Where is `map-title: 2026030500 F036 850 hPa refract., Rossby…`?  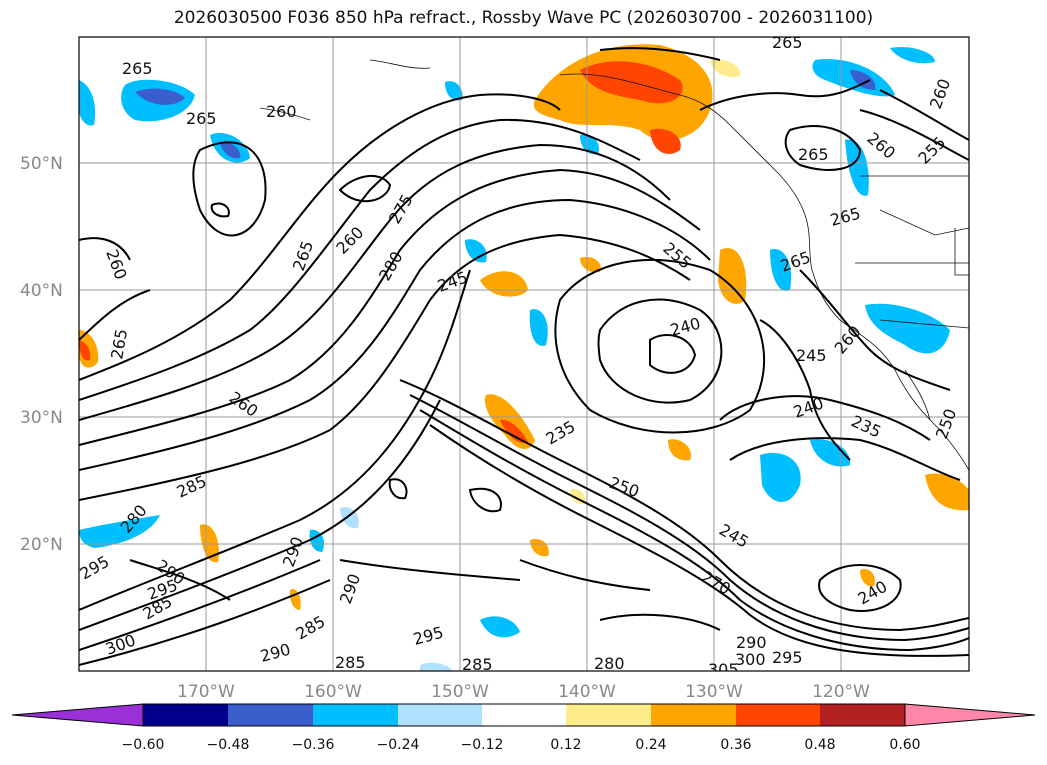 map-title: 2026030500 F036 850 hPa refract., Rossby… is located at coordinates (523, 18).